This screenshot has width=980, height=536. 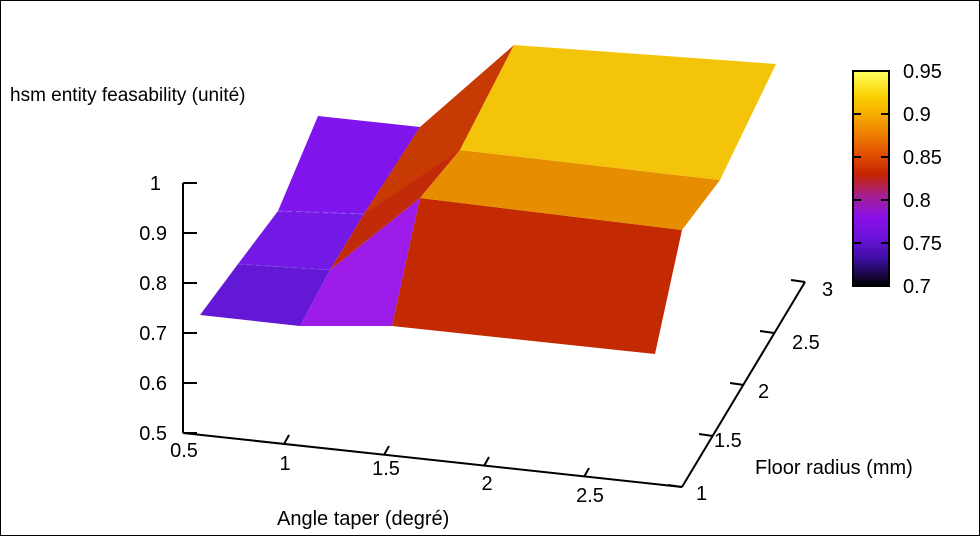 What do you see at coordinates (922, 158) in the screenshot?
I see `colorbar-tick-label: 0.85` at bounding box center [922, 158].